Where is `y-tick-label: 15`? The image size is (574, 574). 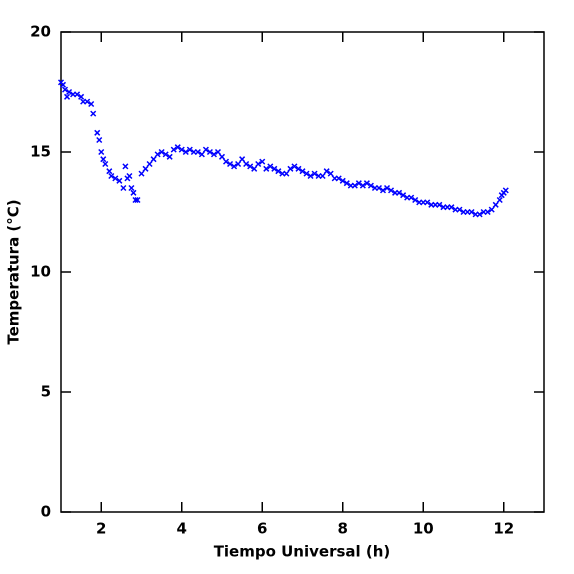
y-tick-label: 15 is located at coordinates (40, 152).